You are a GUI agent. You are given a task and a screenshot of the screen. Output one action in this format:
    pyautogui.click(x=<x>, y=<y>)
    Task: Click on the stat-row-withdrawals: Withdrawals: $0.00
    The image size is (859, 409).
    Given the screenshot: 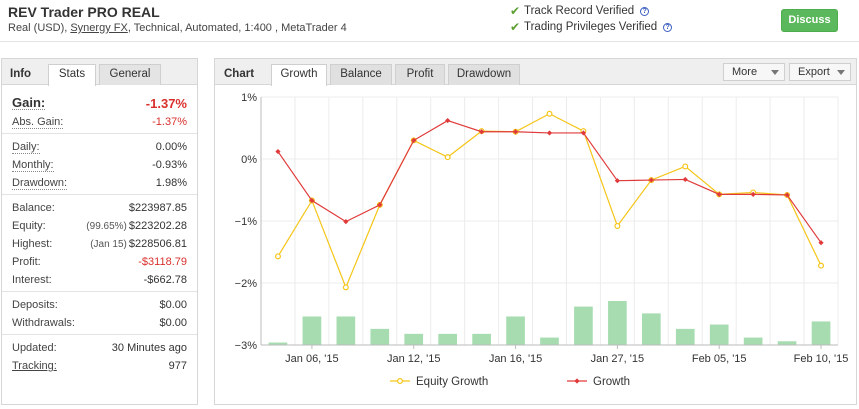 What is the action you would take?
    pyautogui.click(x=99, y=323)
    